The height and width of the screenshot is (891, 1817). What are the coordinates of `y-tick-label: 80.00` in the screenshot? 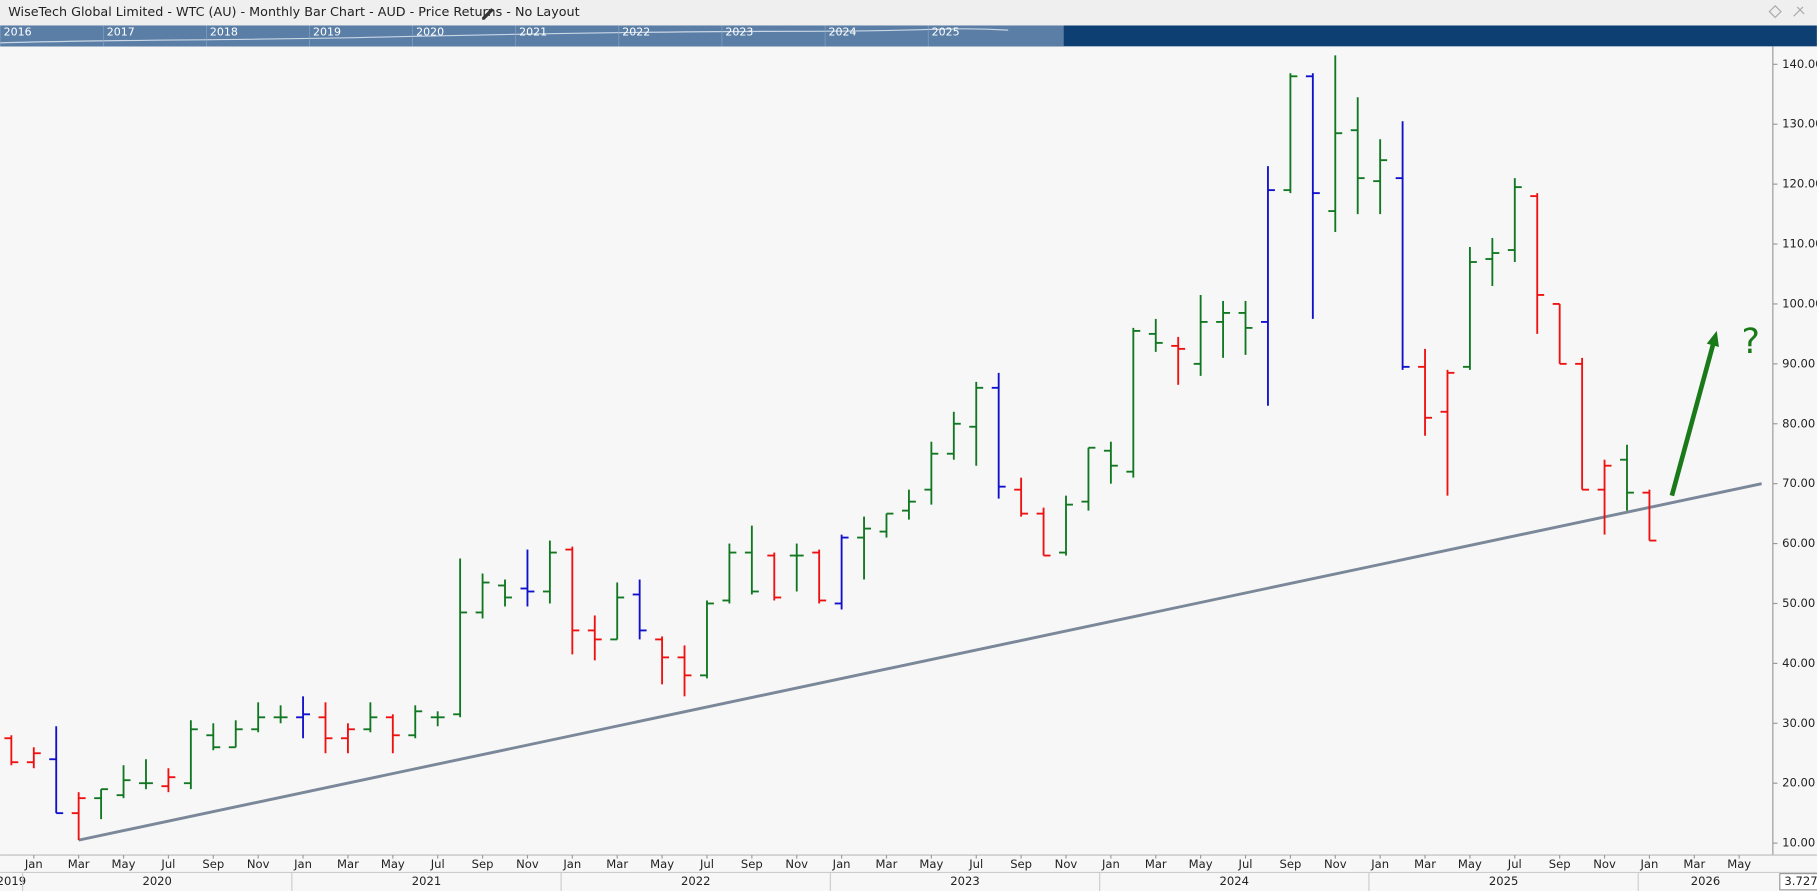 It's located at (1798, 423).